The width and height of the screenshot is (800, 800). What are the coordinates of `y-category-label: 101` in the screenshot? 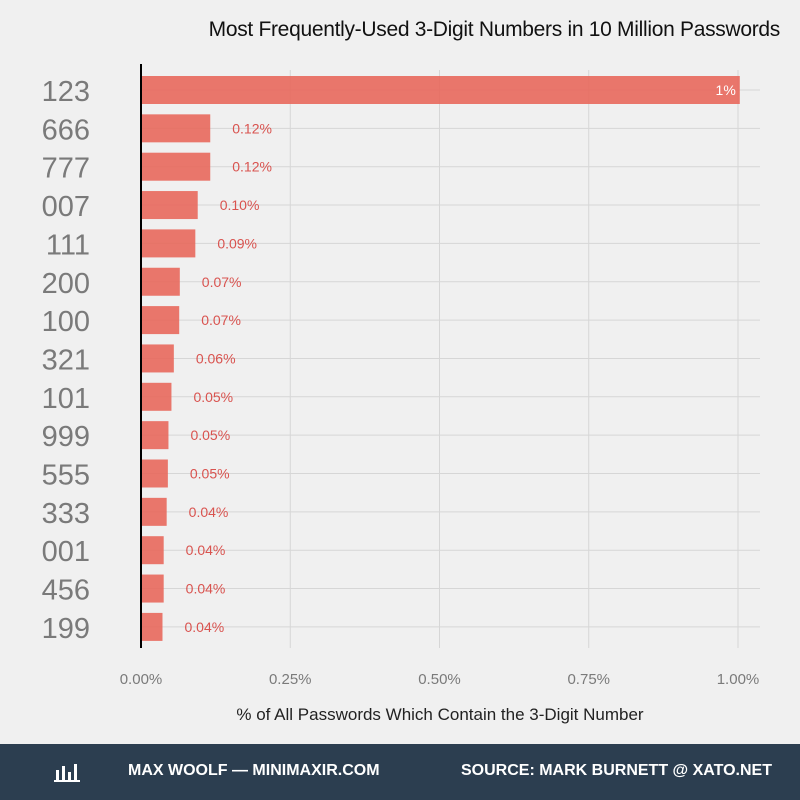 It's located at (66, 399).